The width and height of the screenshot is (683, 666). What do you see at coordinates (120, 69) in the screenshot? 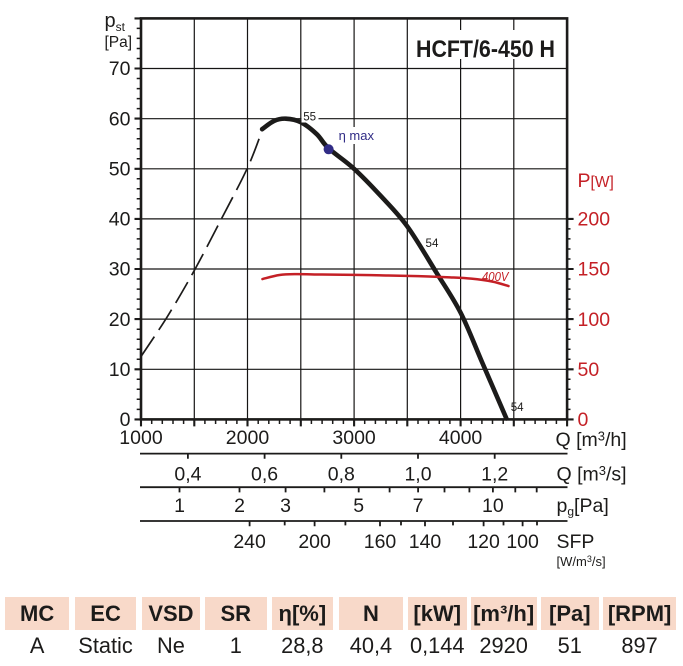
I see `svg-text: 70` at bounding box center [120, 69].